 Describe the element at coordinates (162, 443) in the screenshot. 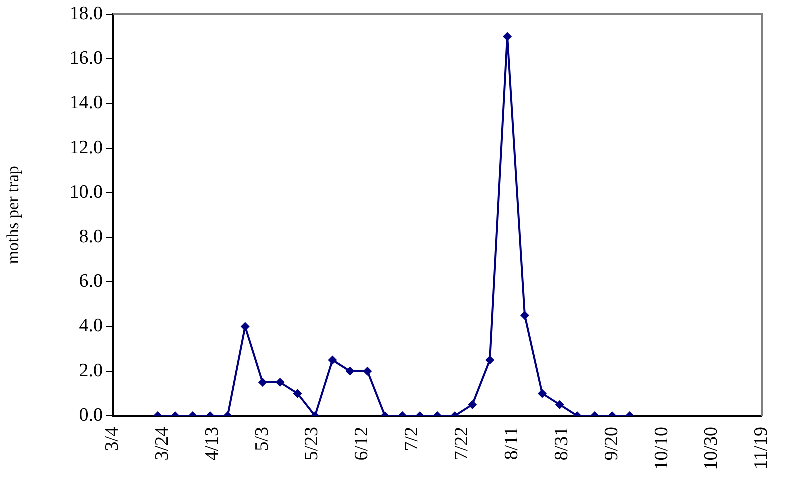

I see `x-tick-label: 3/24` at that location.